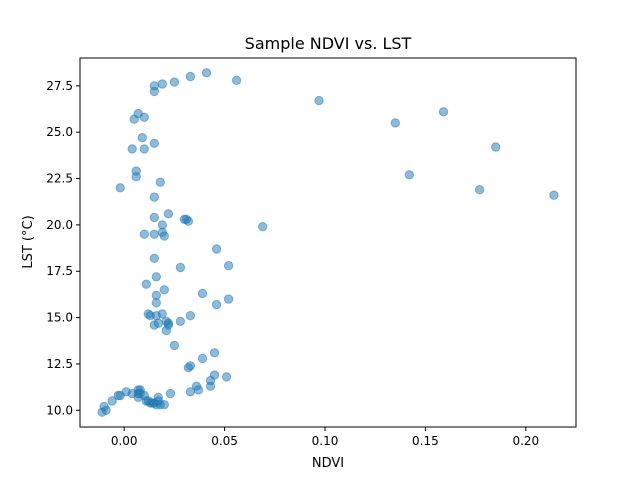 This screenshot has width=640, height=480. What do you see at coordinates (525, 441) in the screenshot?
I see `x-tick-label-4: 0.20` at bounding box center [525, 441].